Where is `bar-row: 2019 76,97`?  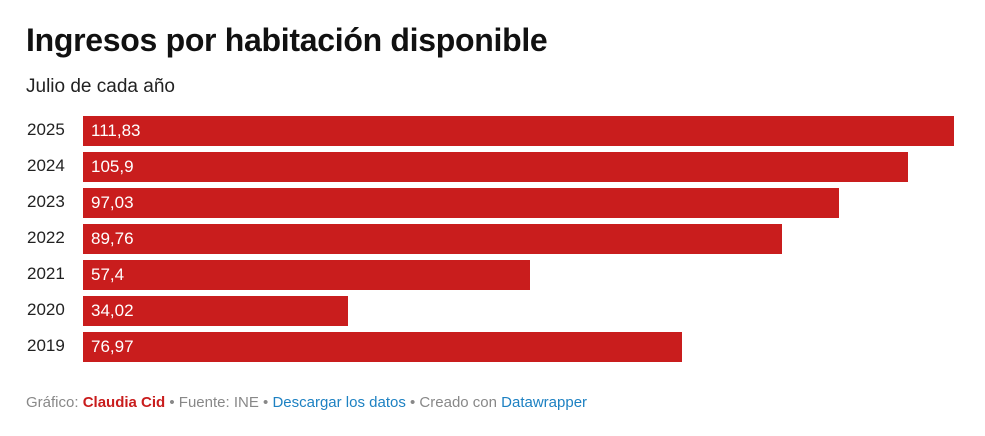 bar-row: 2019 76,97 is located at coordinates (492, 347).